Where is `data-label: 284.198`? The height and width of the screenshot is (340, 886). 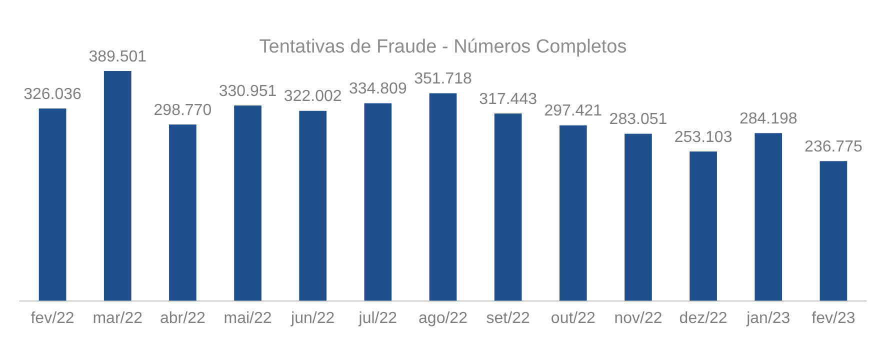 data-label: 284.198 is located at coordinates (768, 119).